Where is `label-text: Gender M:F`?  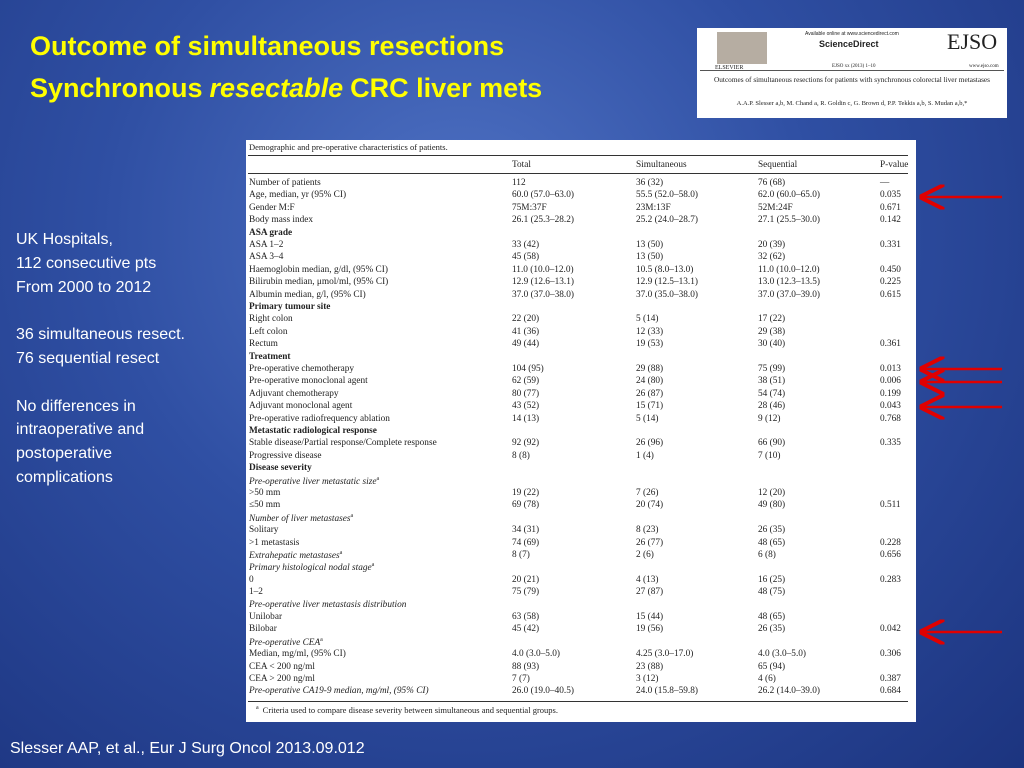 label-text: Gender M:F is located at coordinates (272, 207).